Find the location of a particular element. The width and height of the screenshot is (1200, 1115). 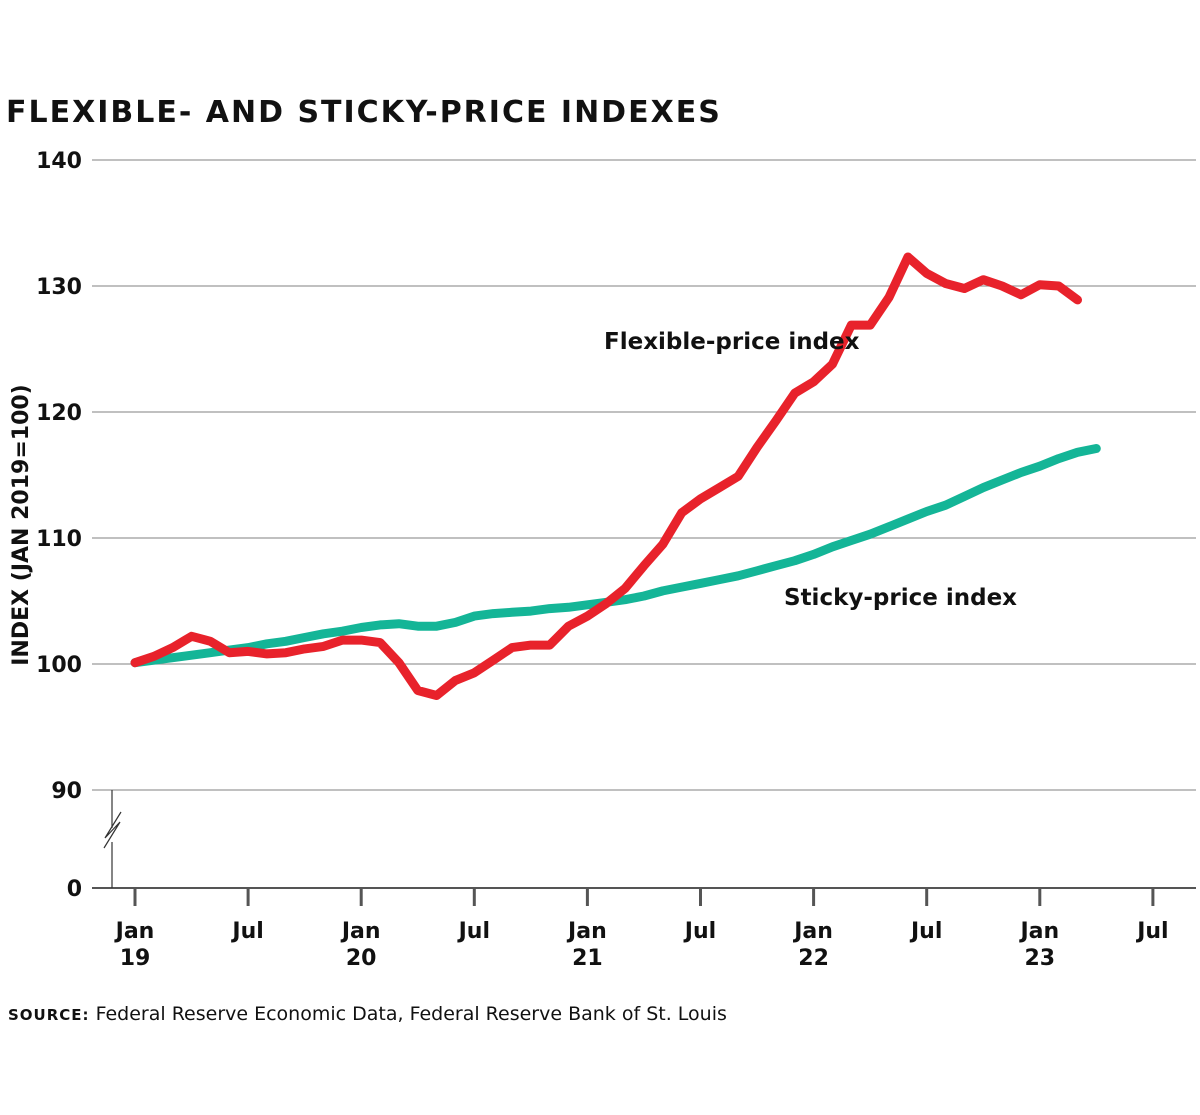

flexible-price-label: Flexible-price index is located at coordinates (732, 342).